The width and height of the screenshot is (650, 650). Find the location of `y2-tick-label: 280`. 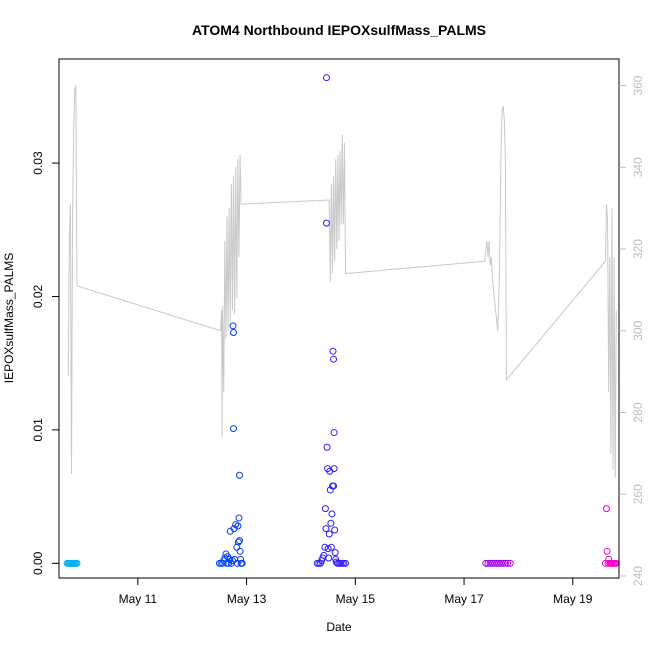

y2-tick-label: 280 is located at coordinates (638, 412).